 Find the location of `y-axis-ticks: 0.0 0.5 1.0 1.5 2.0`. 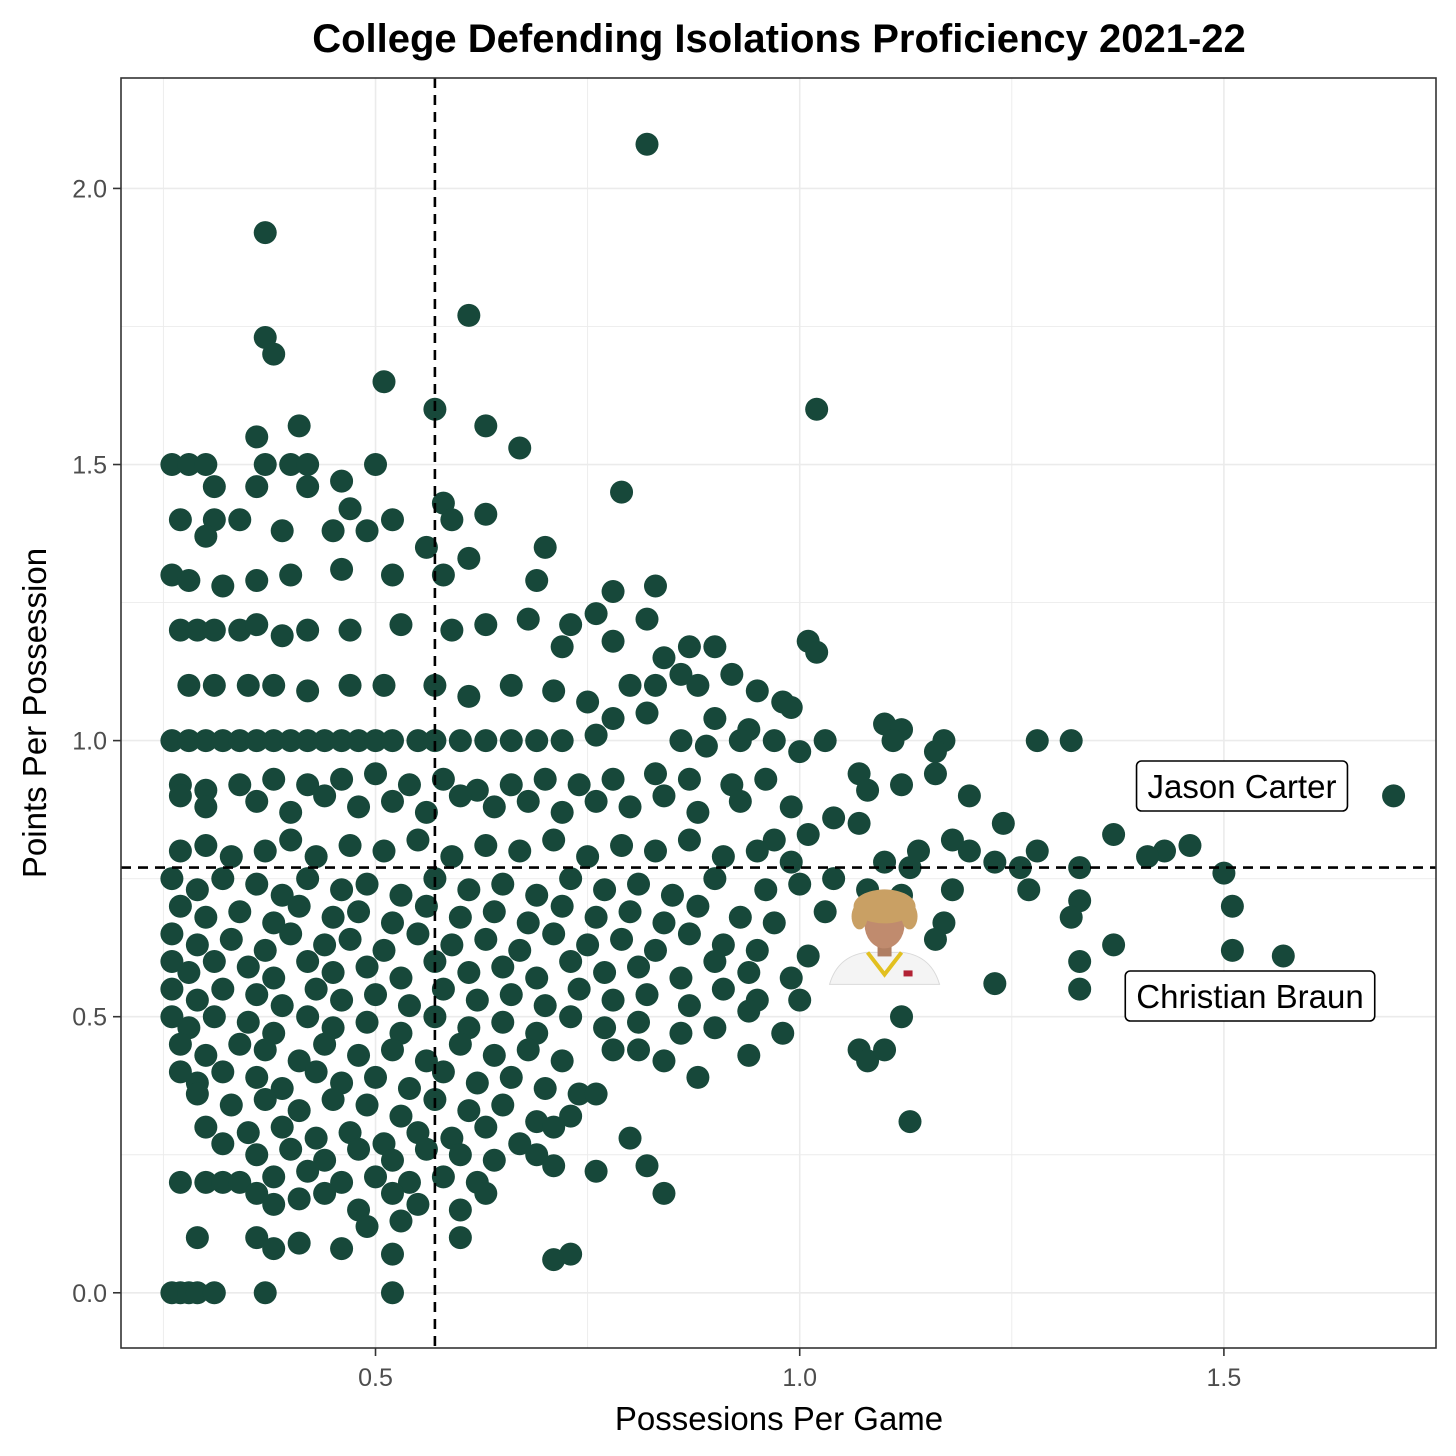

y-axis-ticks: 0.0 0.5 1.0 1.5 2.0 is located at coordinates (96, 741).